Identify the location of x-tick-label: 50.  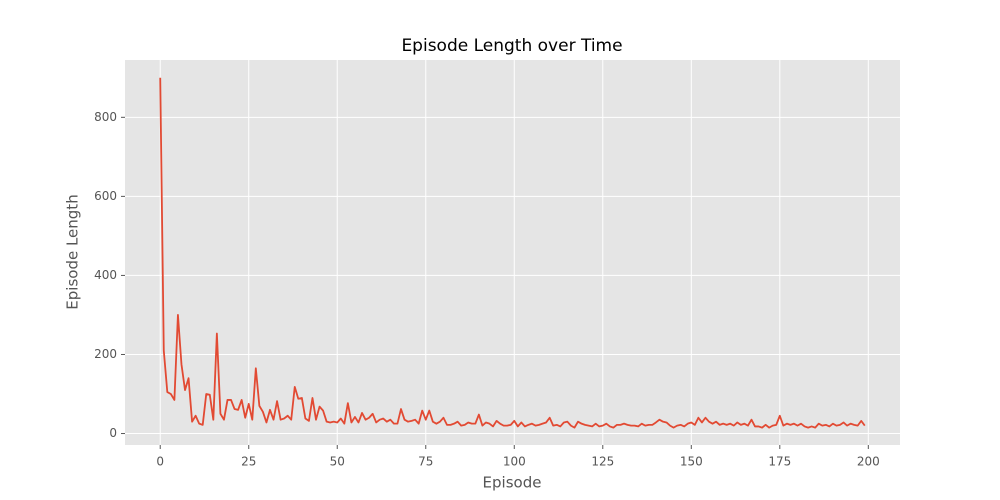
(337, 462).